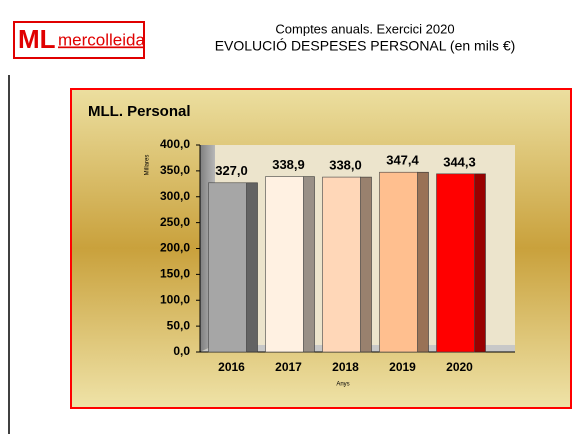 The height and width of the screenshot is (434, 577). I want to click on y-tick-label: 150,0, so click(175, 274).